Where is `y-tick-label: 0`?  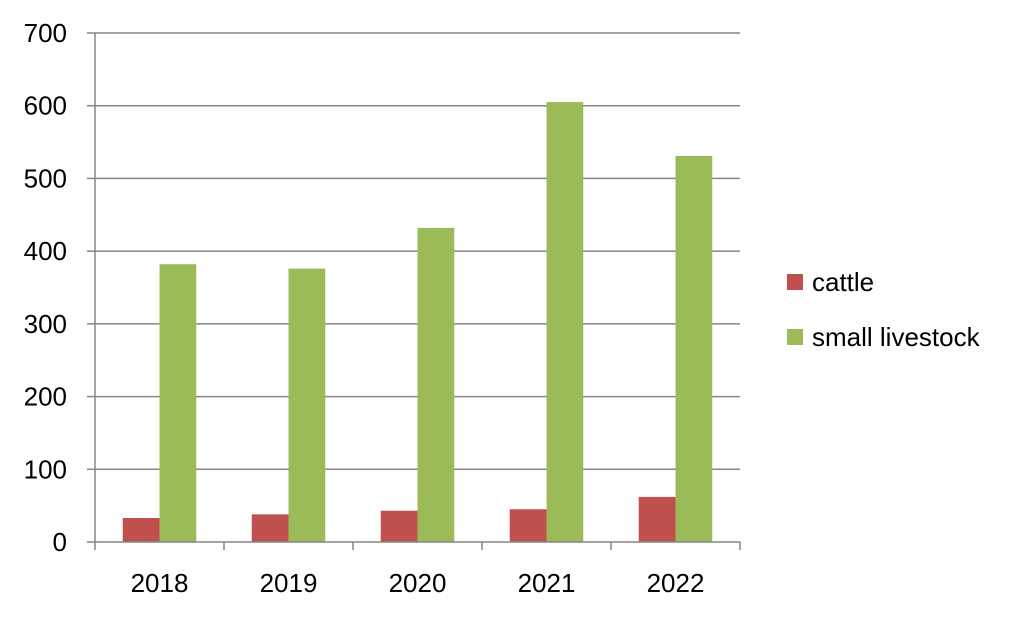 y-tick-label: 0 is located at coordinates (60, 542).